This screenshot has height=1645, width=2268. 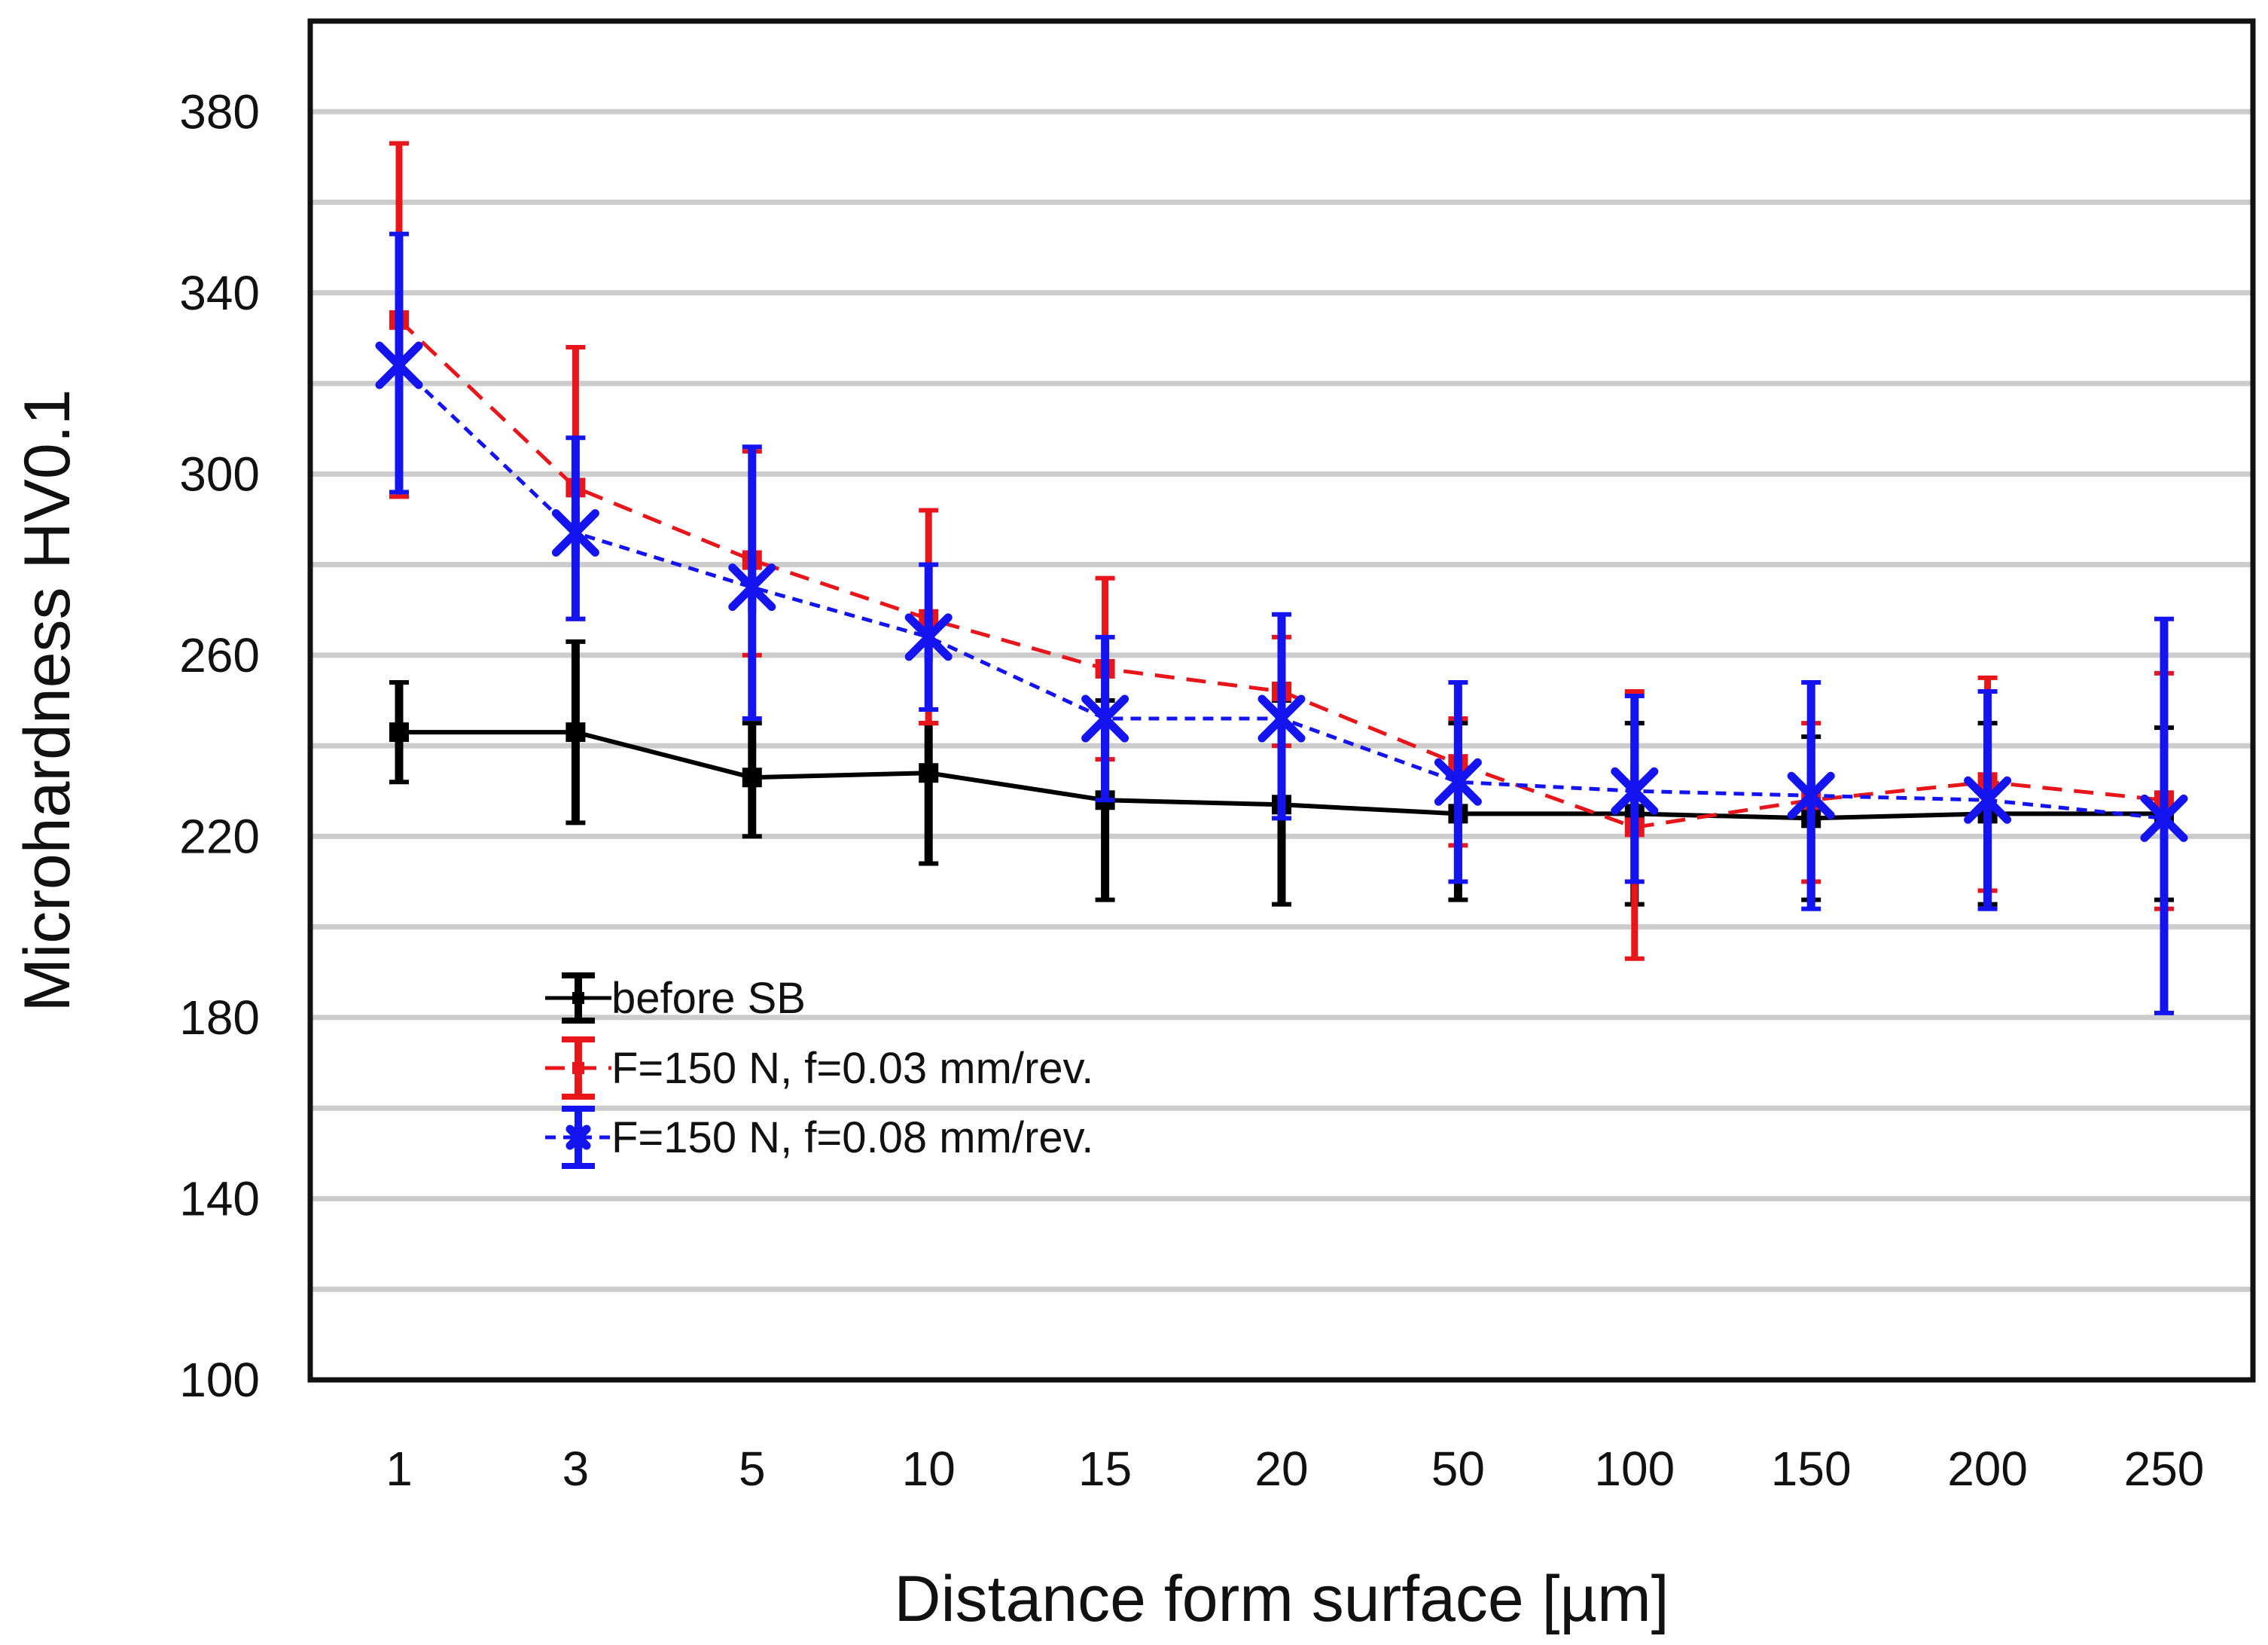 What do you see at coordinates (1634, 1469) in the screenshot?
I see `x-tick-label: 100` at bounding box center [1634, 1469].